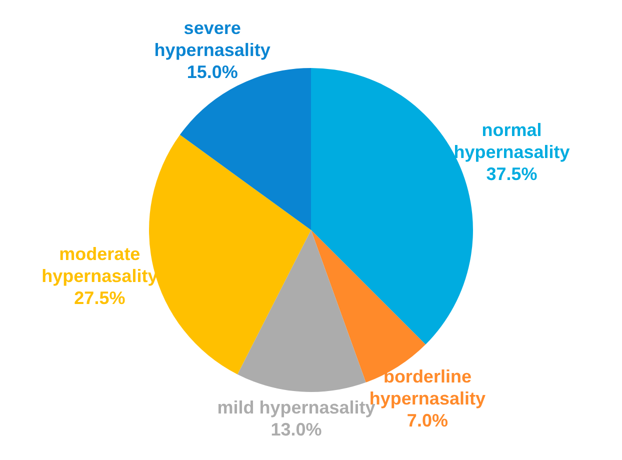 The image size is (622, 460). What do you see at coordinates (512, 141) in the screenshot?
I see `slice-label: normal hypernasality` at bounding box center [512, 141].